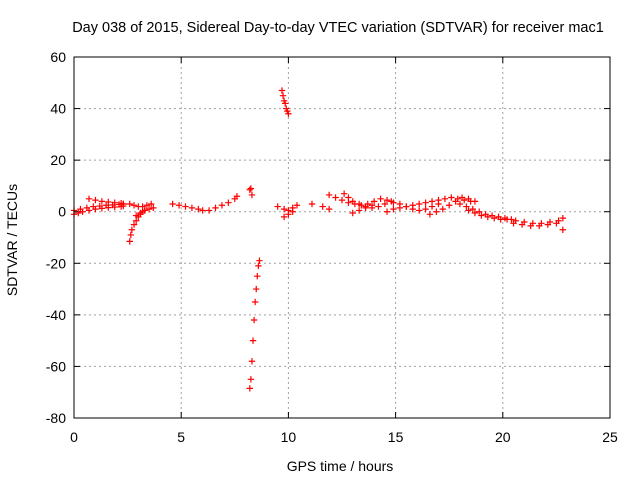 This screenshot has height=480, width=640. Describe the element at coordinates (289, 437) in the screenshot. I see `x-tick-label: 10` at that location.